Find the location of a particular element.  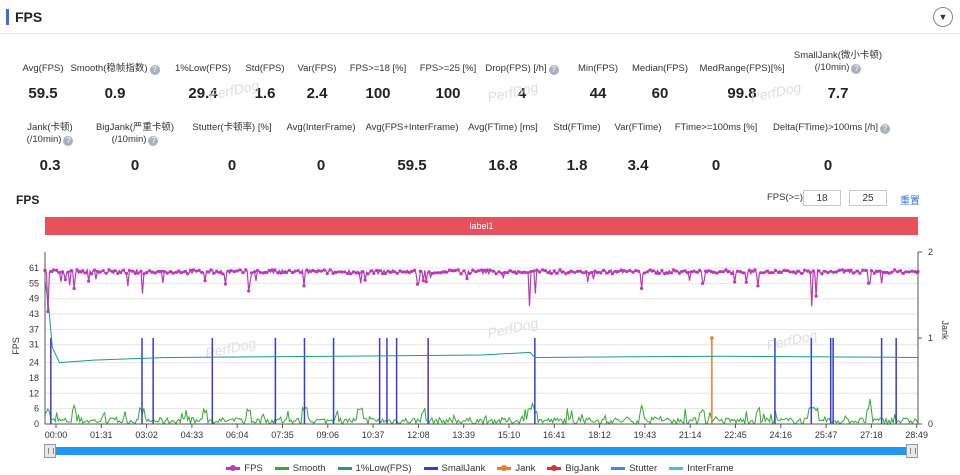

y-tick-label: 18 is located at coordinates (34, 378).